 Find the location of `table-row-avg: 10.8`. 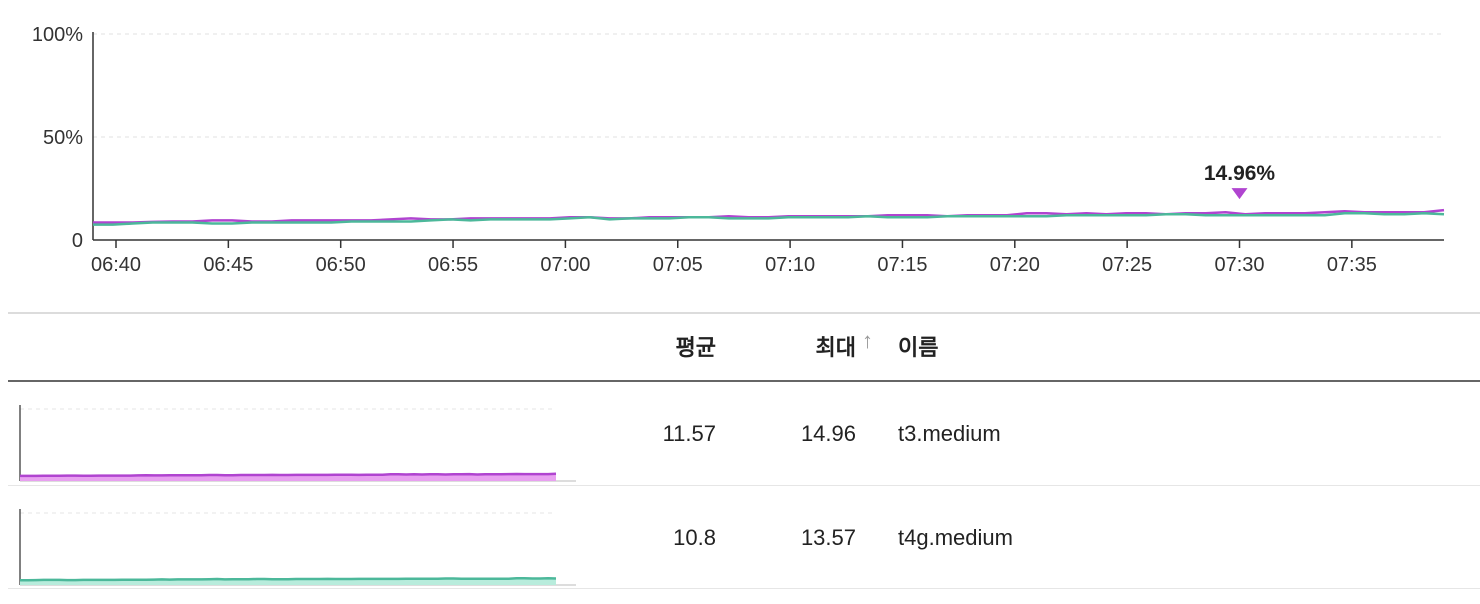

table-row-avg: 10.8 is located at coordinates (694, 537).